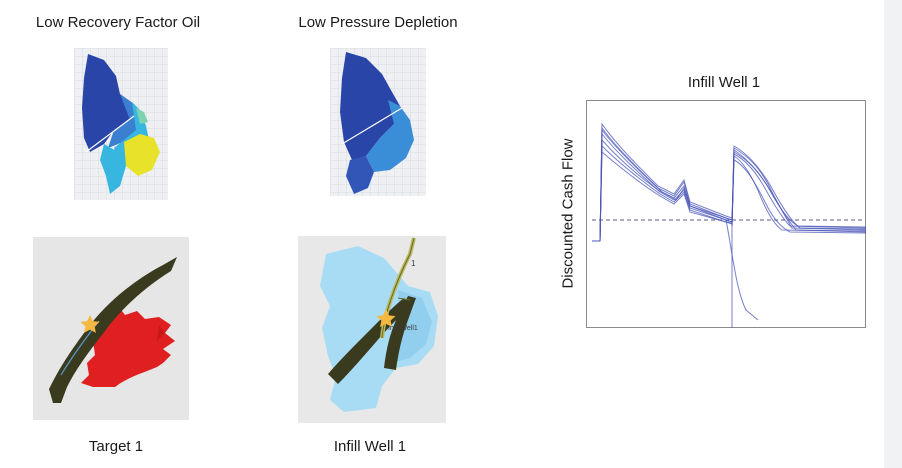 This screenshot has height=468, width=902. I want to click on target-star-icon, so click(90, 324).